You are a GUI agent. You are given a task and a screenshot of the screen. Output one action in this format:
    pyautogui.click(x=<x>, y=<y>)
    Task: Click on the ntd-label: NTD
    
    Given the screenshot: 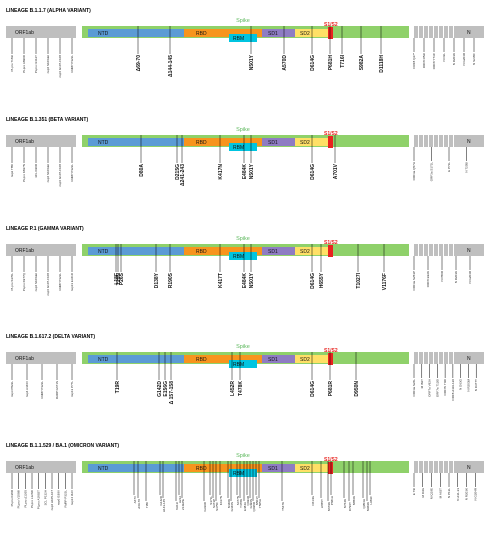 What is the action you would take?
    pyautogui.click(x=103, y=360)
    